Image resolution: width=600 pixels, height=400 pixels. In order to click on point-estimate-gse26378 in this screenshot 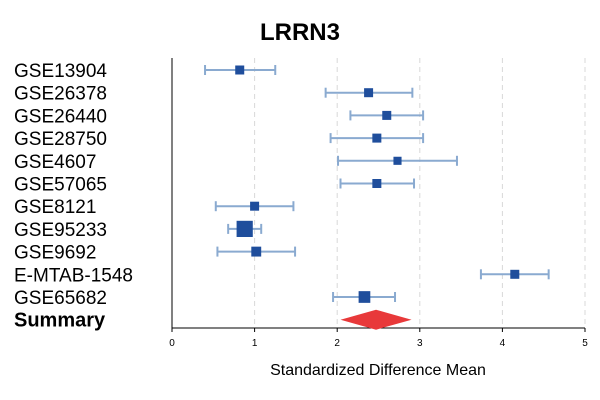, I will do `click(369, 93)`.